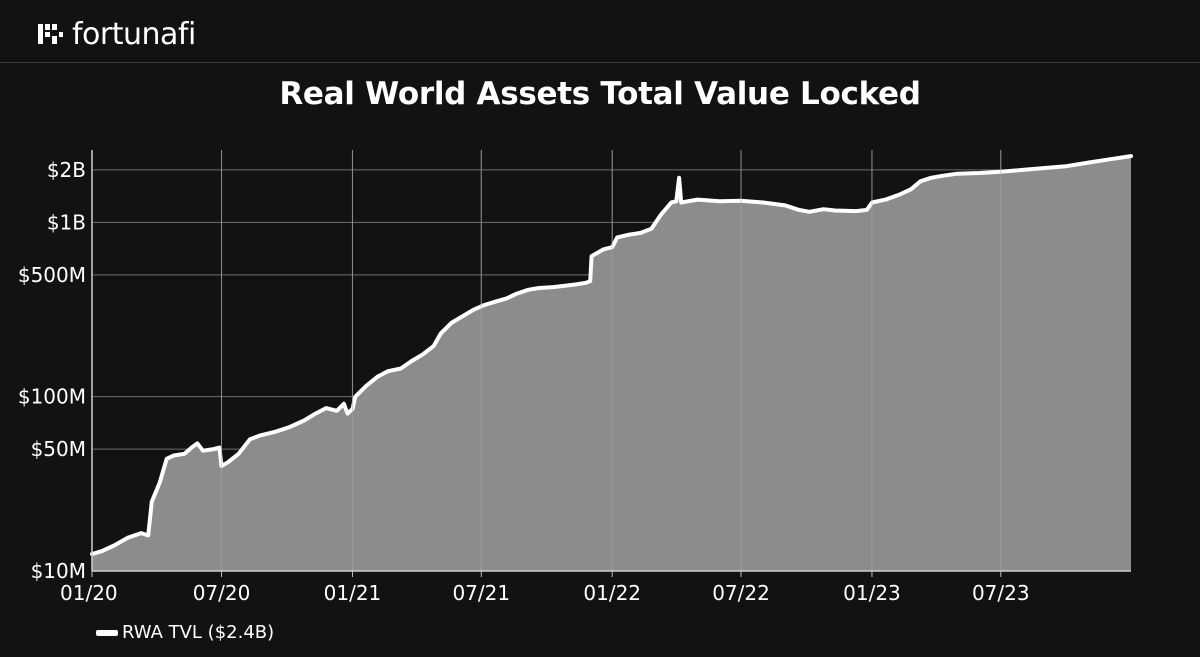 Image resolution: width=1200 pixels, height=657 pixels. What do you see at coordinates (353, 593) in the screenshot?
I see `x-tick-label: 01/21` at bounding box center [353, 593].